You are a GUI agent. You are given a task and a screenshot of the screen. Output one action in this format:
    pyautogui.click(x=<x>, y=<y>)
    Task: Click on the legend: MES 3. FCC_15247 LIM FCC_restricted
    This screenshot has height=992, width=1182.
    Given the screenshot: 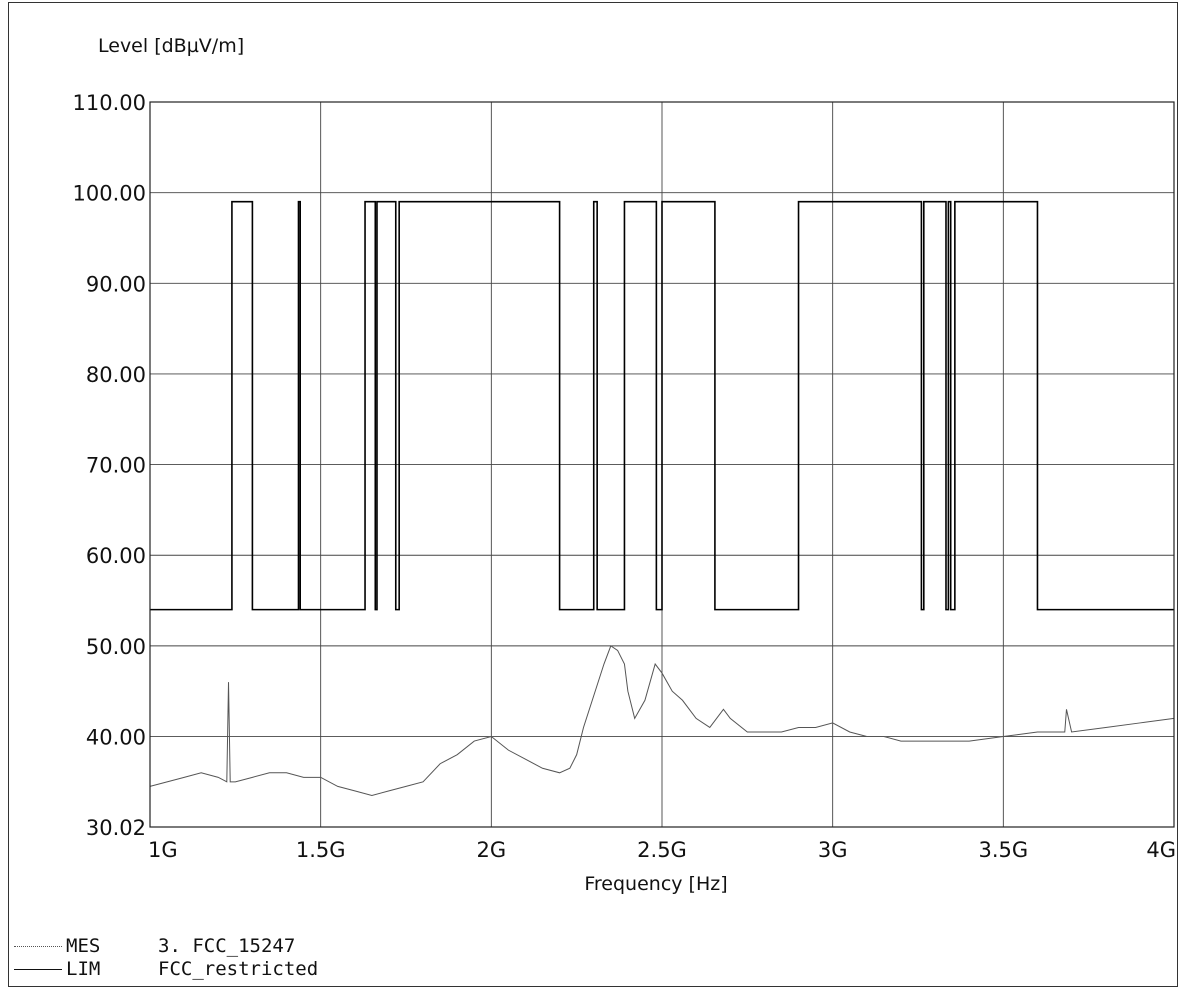 What is the action you would take?
    pyautogui.click(x=591, y=950)
    